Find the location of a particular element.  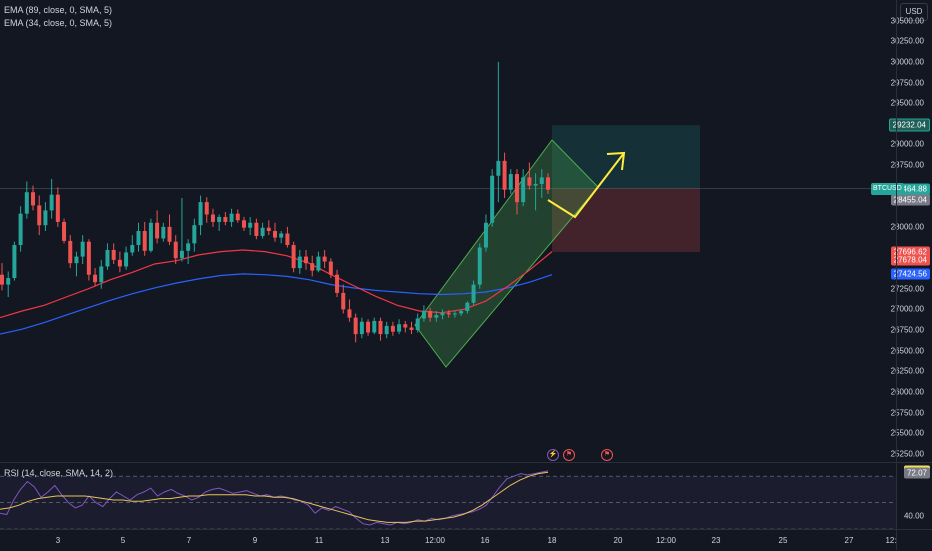

price-tick: 25750.00 is located at coordinates (907, 412).